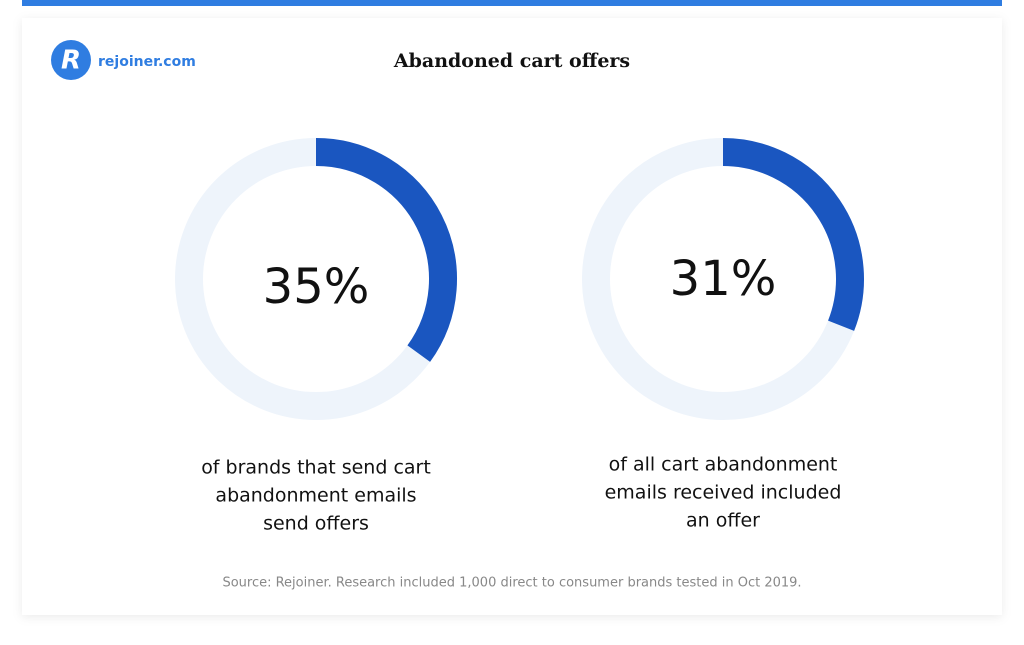  I want to click on logo-text: rejoiner.com, so click(147, 62).